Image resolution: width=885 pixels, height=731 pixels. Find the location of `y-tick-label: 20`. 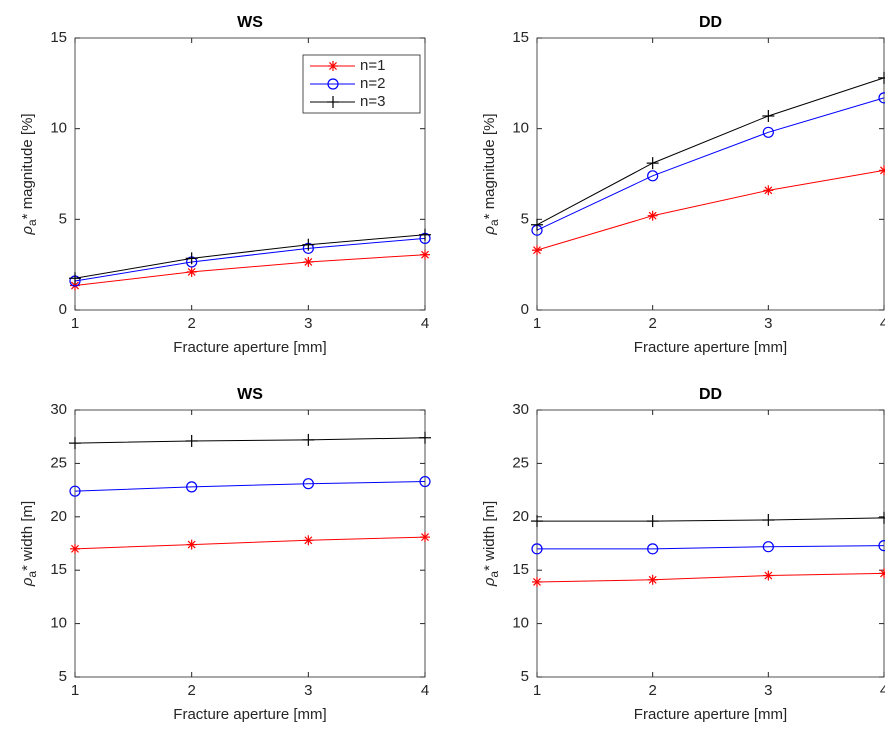

y-tick-label: 20 is located at coordinates (520, 516).